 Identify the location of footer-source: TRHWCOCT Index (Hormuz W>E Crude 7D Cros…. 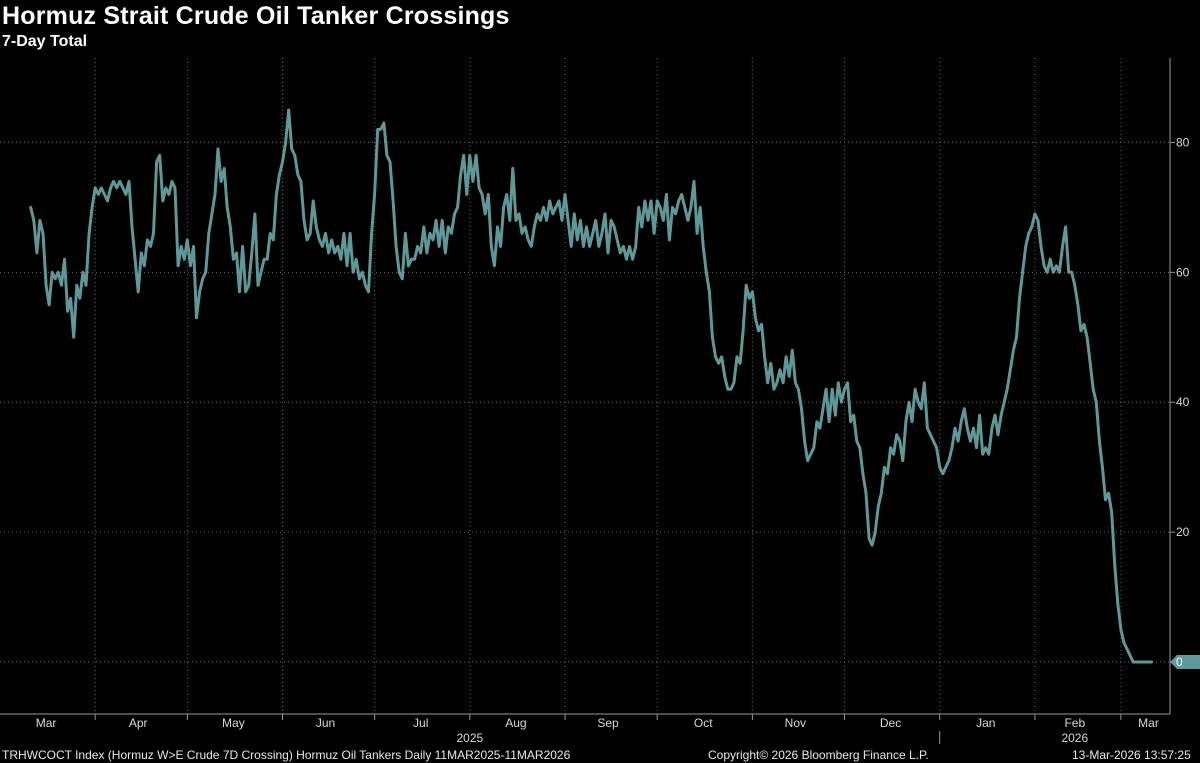
(286, 755).